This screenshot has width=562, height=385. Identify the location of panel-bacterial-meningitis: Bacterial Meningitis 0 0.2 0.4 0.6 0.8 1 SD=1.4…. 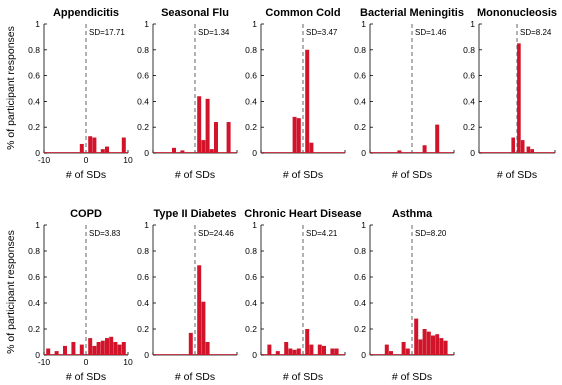
(409, 94).